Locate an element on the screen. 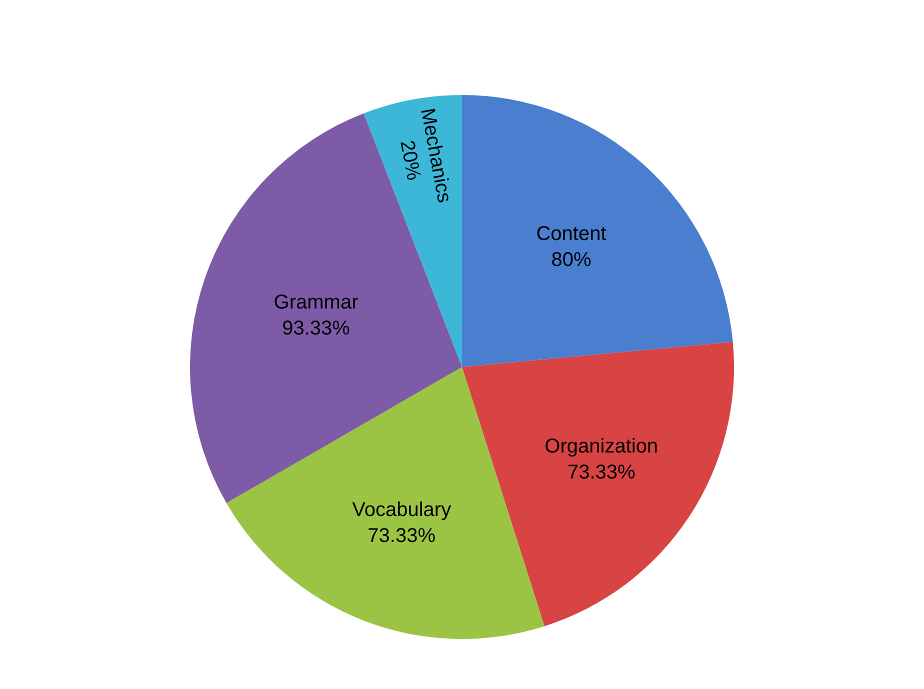 The width and height of the screenshot is (924, 689). data-label: 80% is located at coordinates (571, 259).